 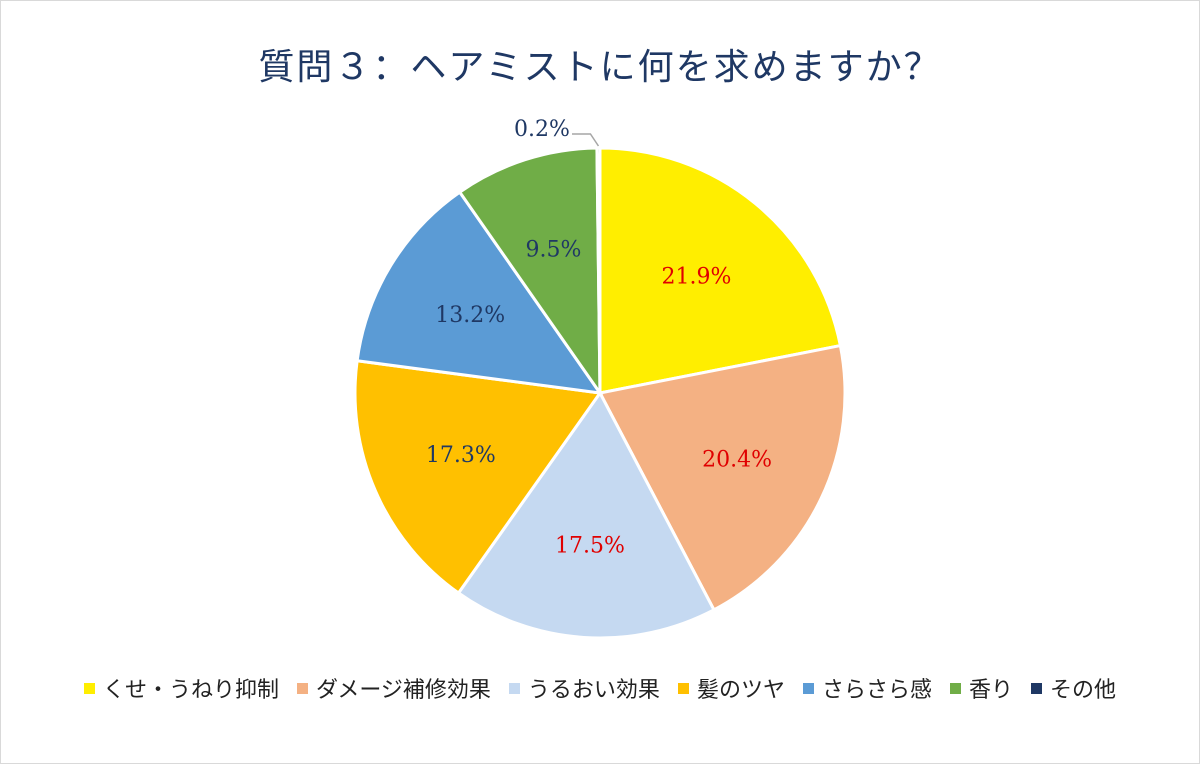 I want to click on legend-item: その他, so click(x=1073, y=688).